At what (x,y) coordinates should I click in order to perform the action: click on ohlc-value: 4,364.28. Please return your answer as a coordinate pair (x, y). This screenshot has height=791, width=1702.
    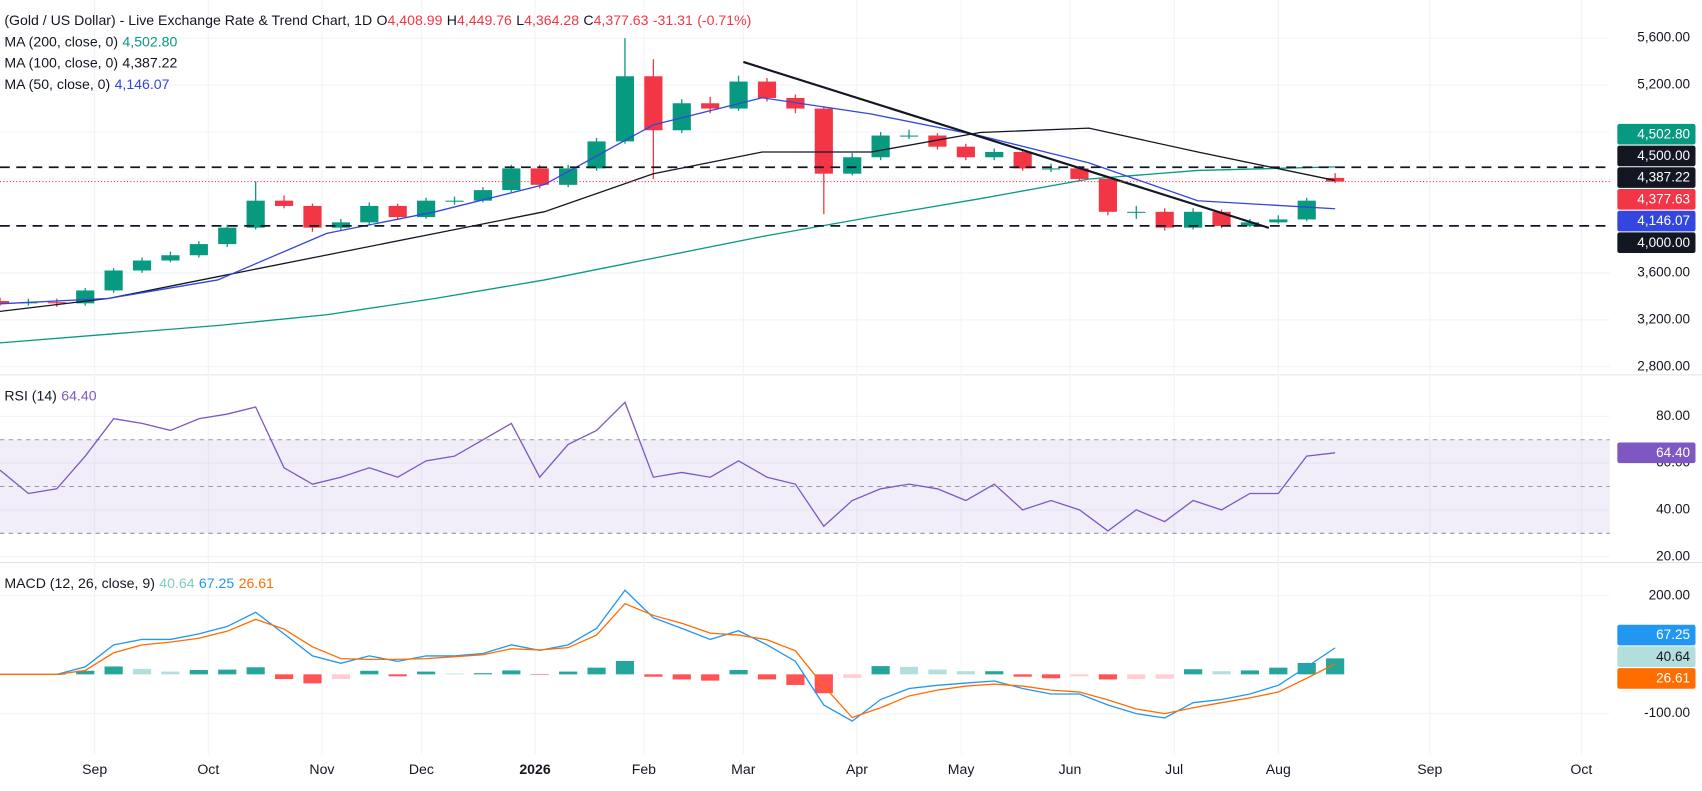
    Looking at the image, I should click on (552, 20).